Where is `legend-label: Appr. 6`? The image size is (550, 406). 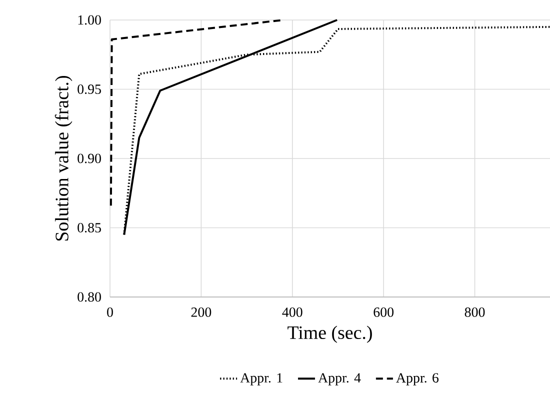
legend-label: Appr. 6 is located at coordinates (417, 379).